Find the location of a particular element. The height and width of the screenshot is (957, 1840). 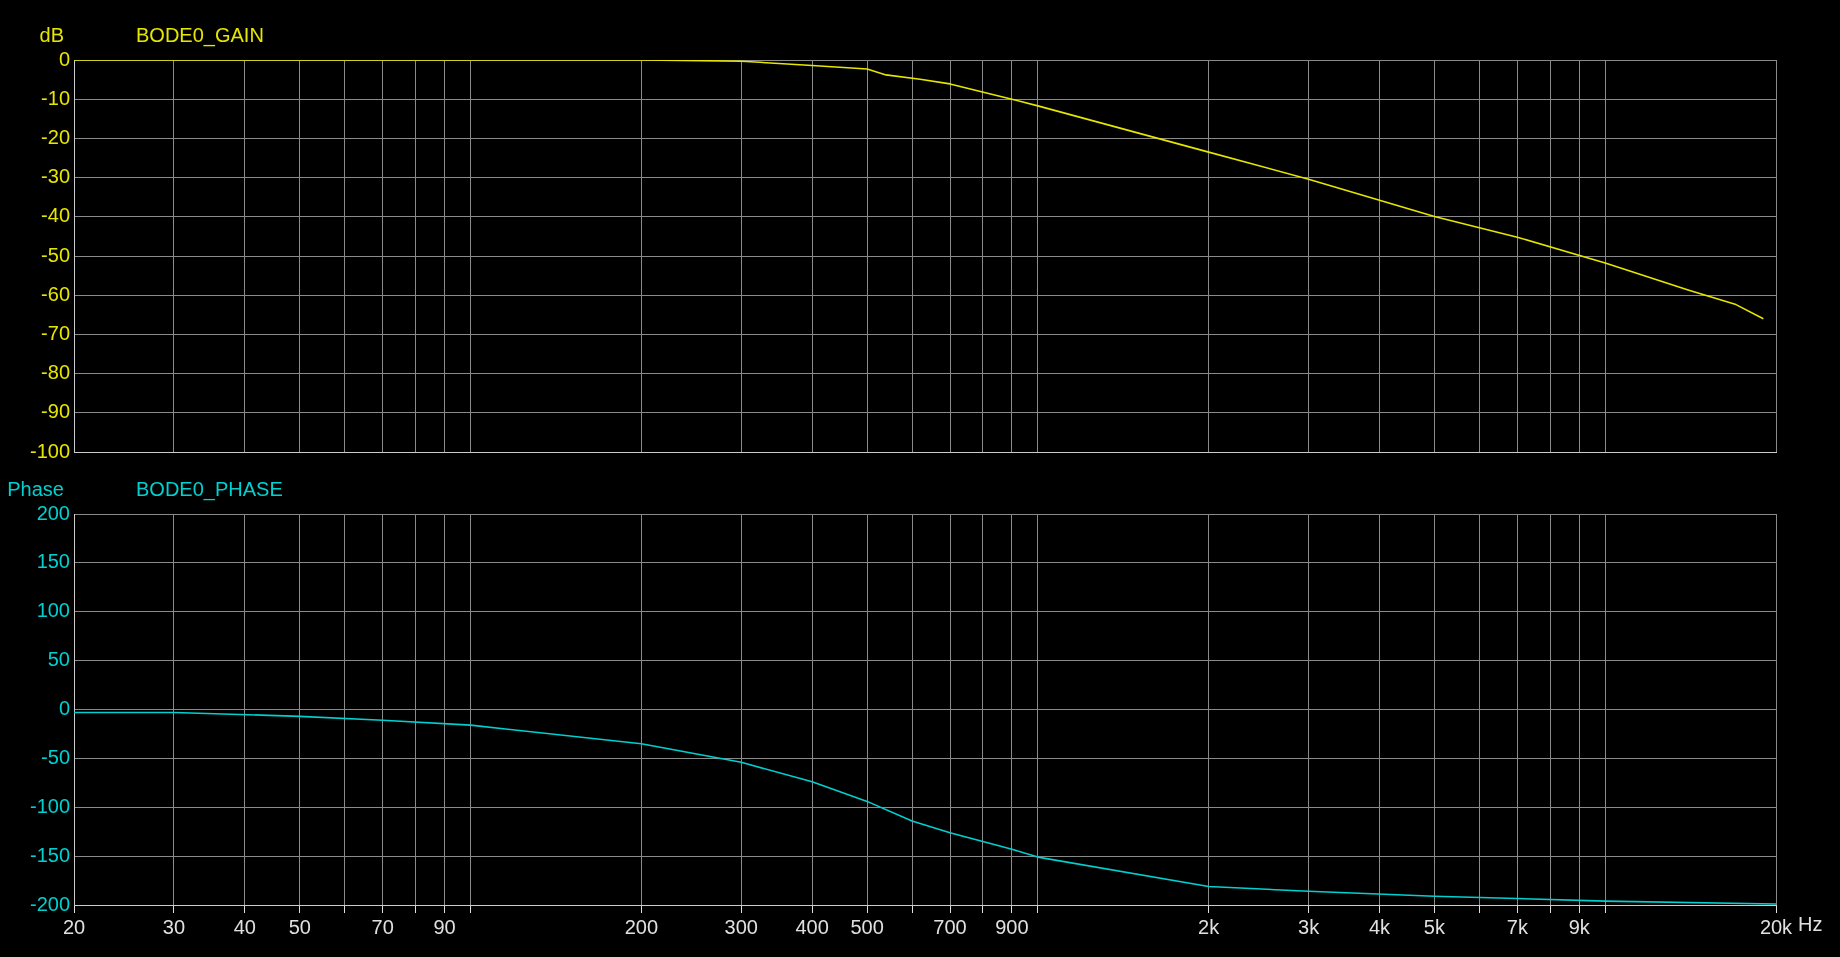

x-tick-label: 3k is located at coordinates (1309, 926).